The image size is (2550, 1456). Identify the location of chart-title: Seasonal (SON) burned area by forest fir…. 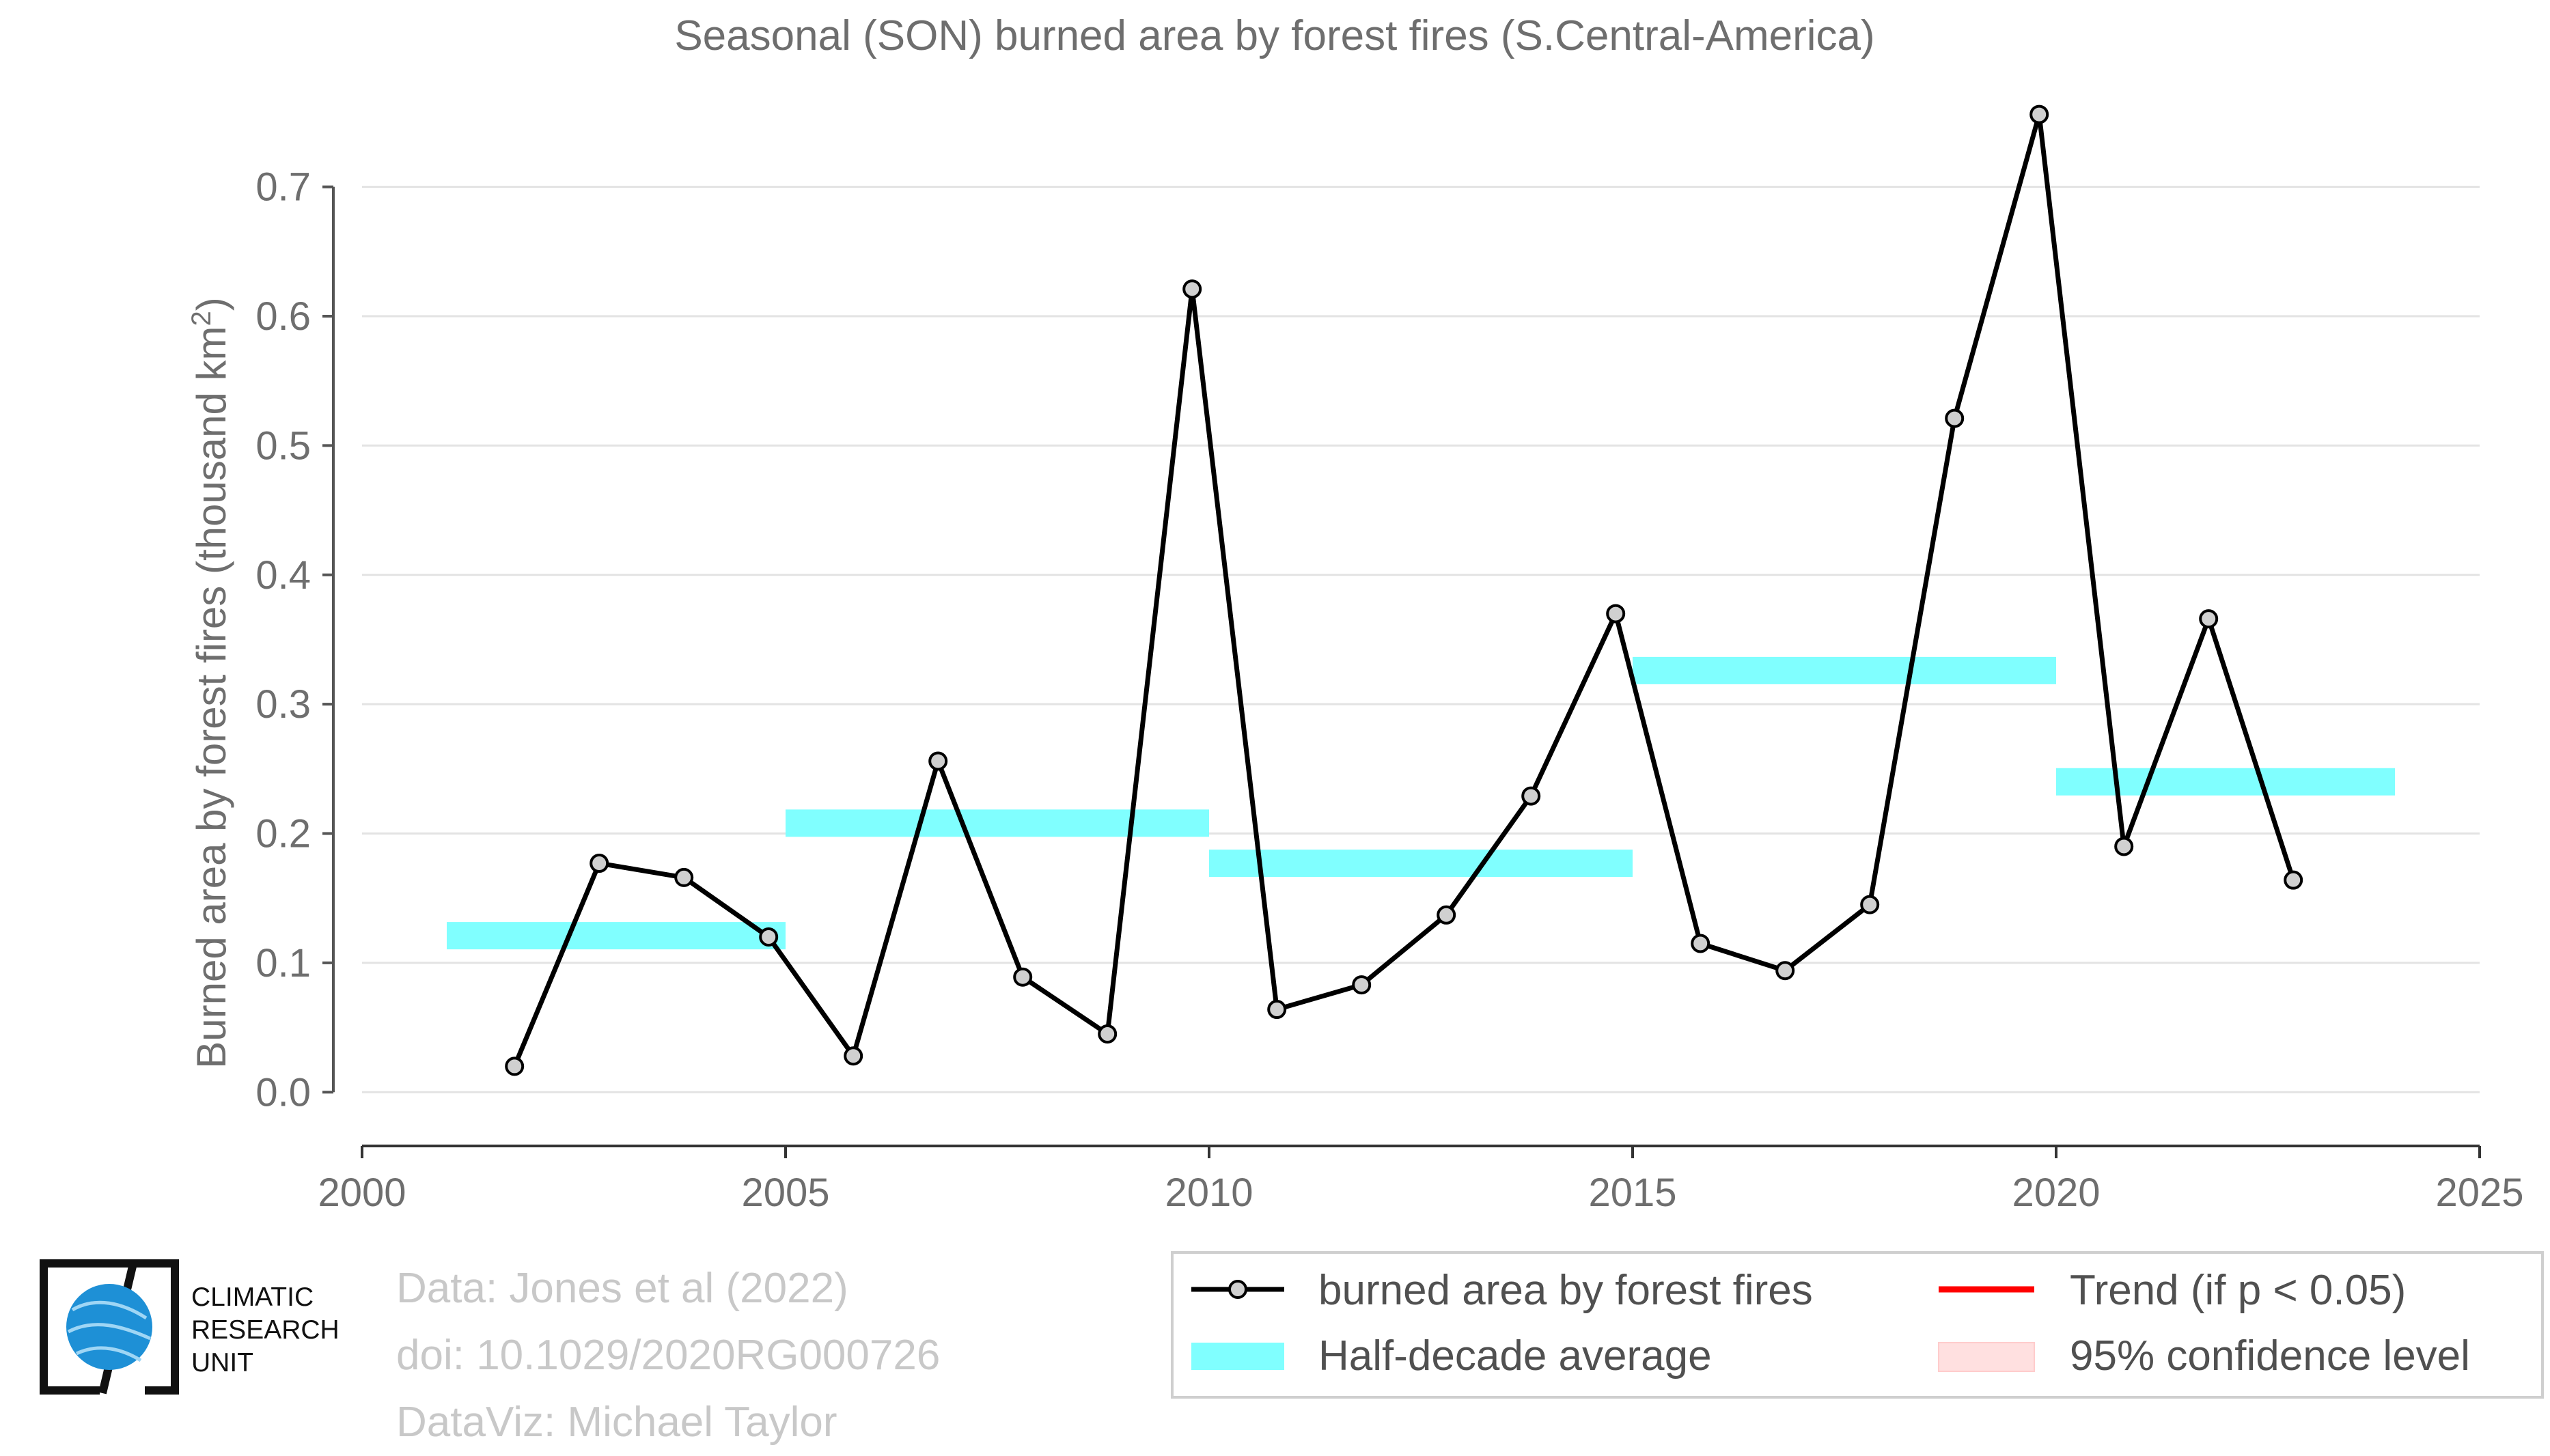
(1274, 35).